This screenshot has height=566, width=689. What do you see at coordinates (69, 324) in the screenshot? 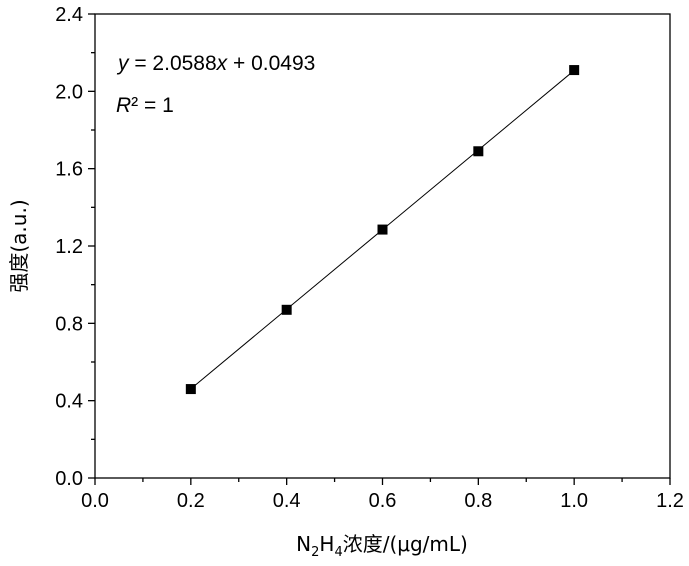
I see `y-tick-label: 0.8` at bounding box center [69, 324].